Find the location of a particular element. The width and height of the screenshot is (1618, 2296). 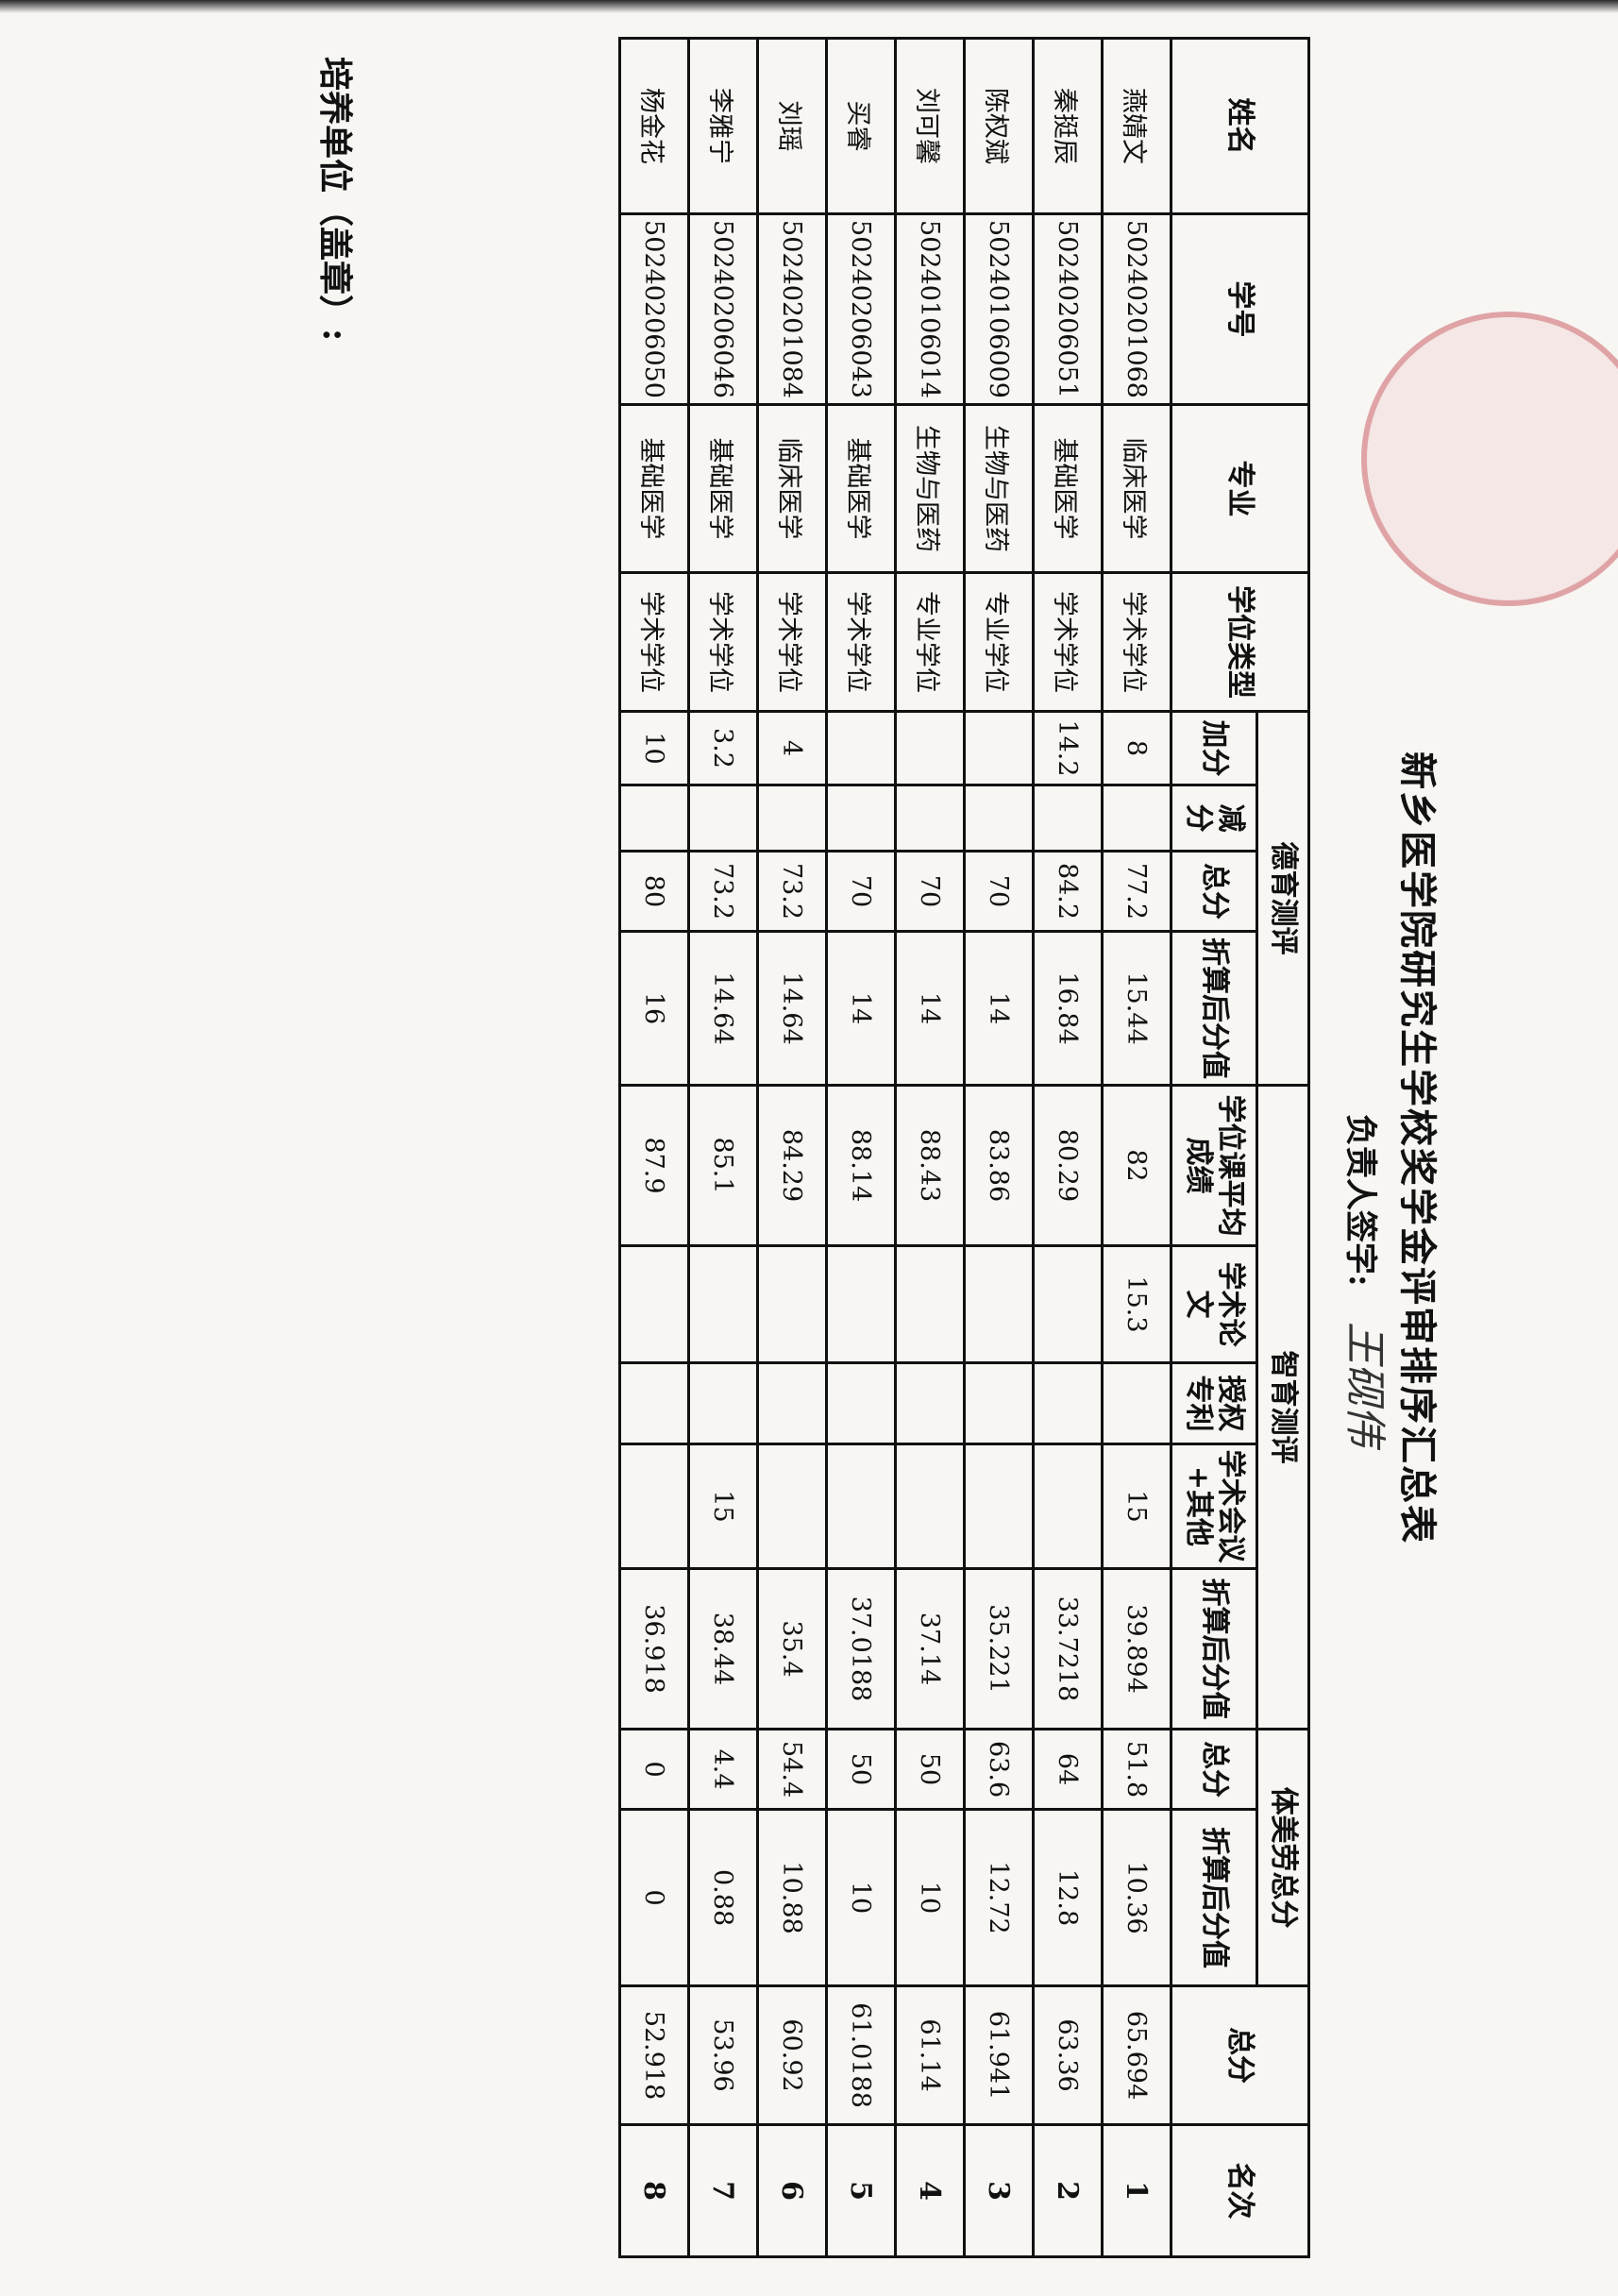

header-name: 姓名 is located at coordinates (1240, 126).